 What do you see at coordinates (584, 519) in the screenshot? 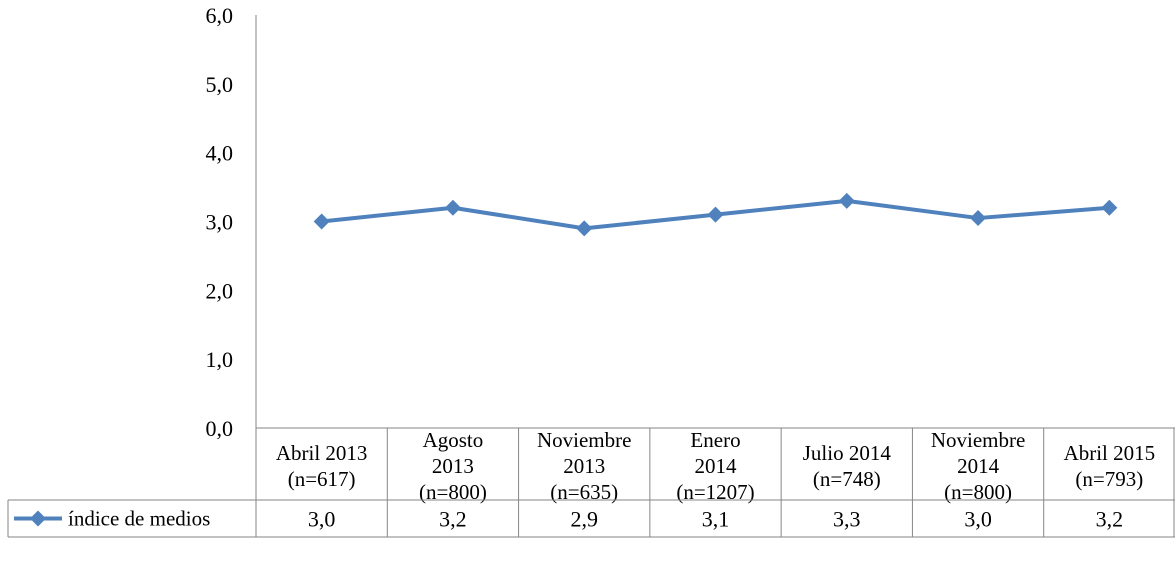
I see `table-value: 2,9` at bounding box center [584, 519].